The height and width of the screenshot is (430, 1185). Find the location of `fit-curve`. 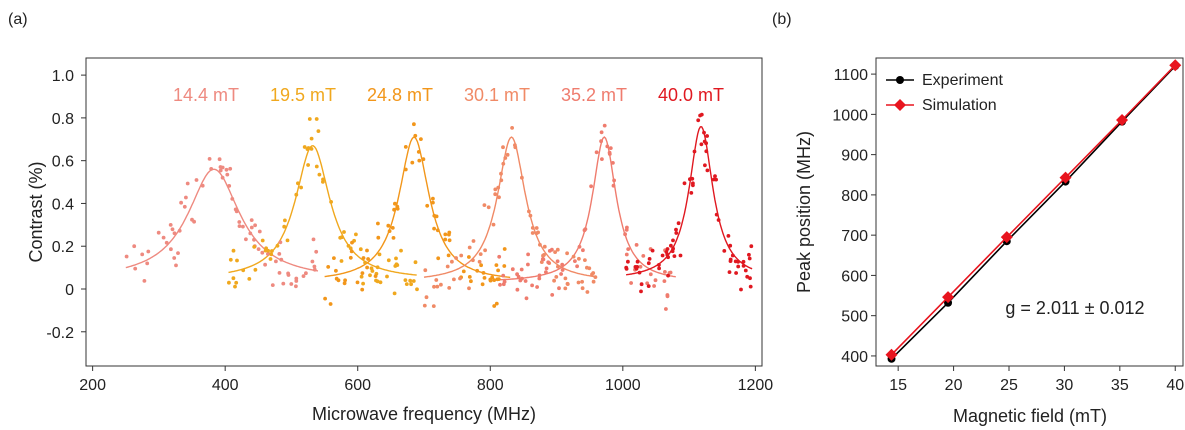

fit-curve is located at coordinates (586, 208).